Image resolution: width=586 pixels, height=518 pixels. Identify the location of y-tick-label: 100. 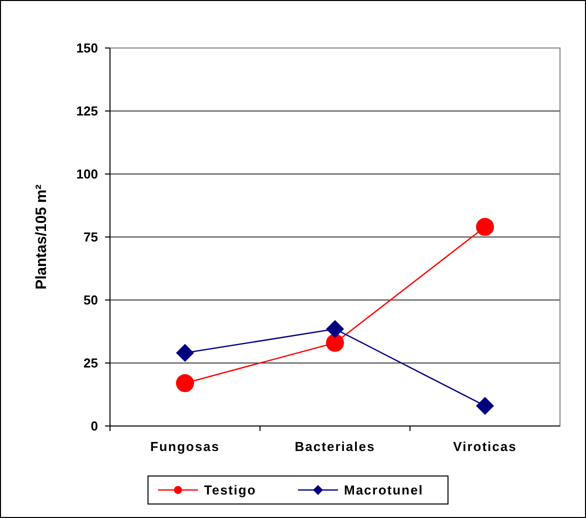
(87, 174).